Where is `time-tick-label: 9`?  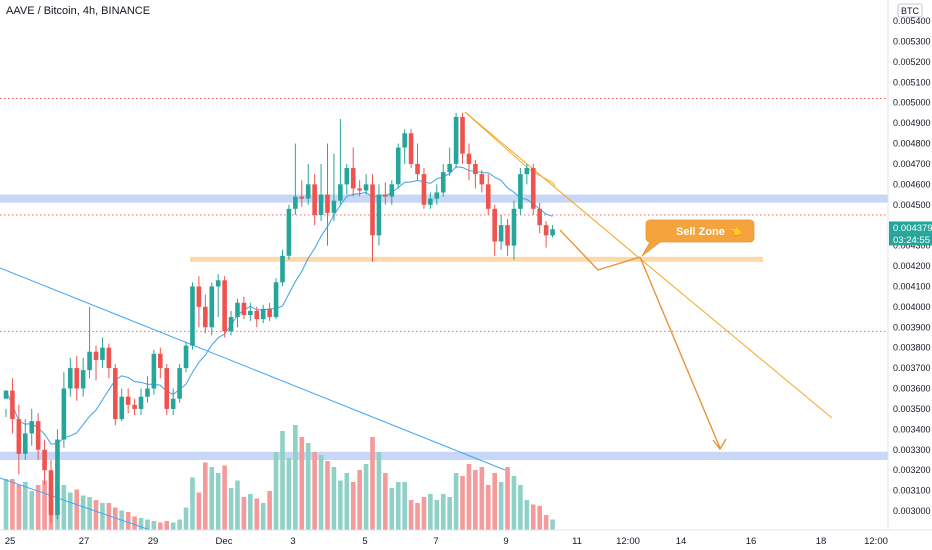
time-tick-label: 9 is located at coordinates (505, 541).